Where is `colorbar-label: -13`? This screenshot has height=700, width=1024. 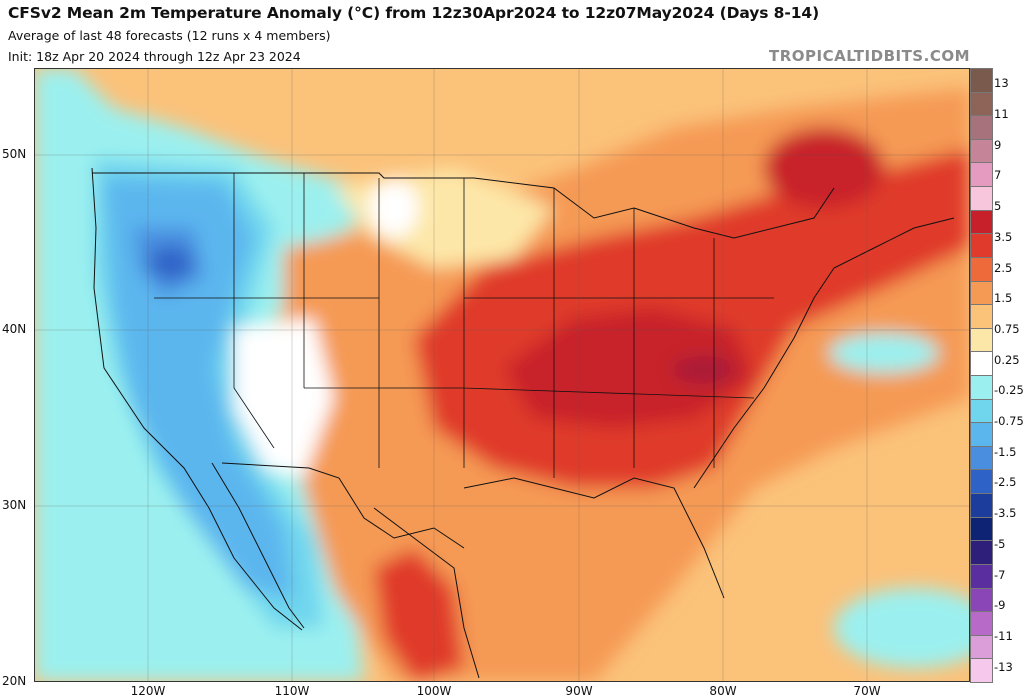
colorbar-label: -13 is located at coordinates (1003, 666).